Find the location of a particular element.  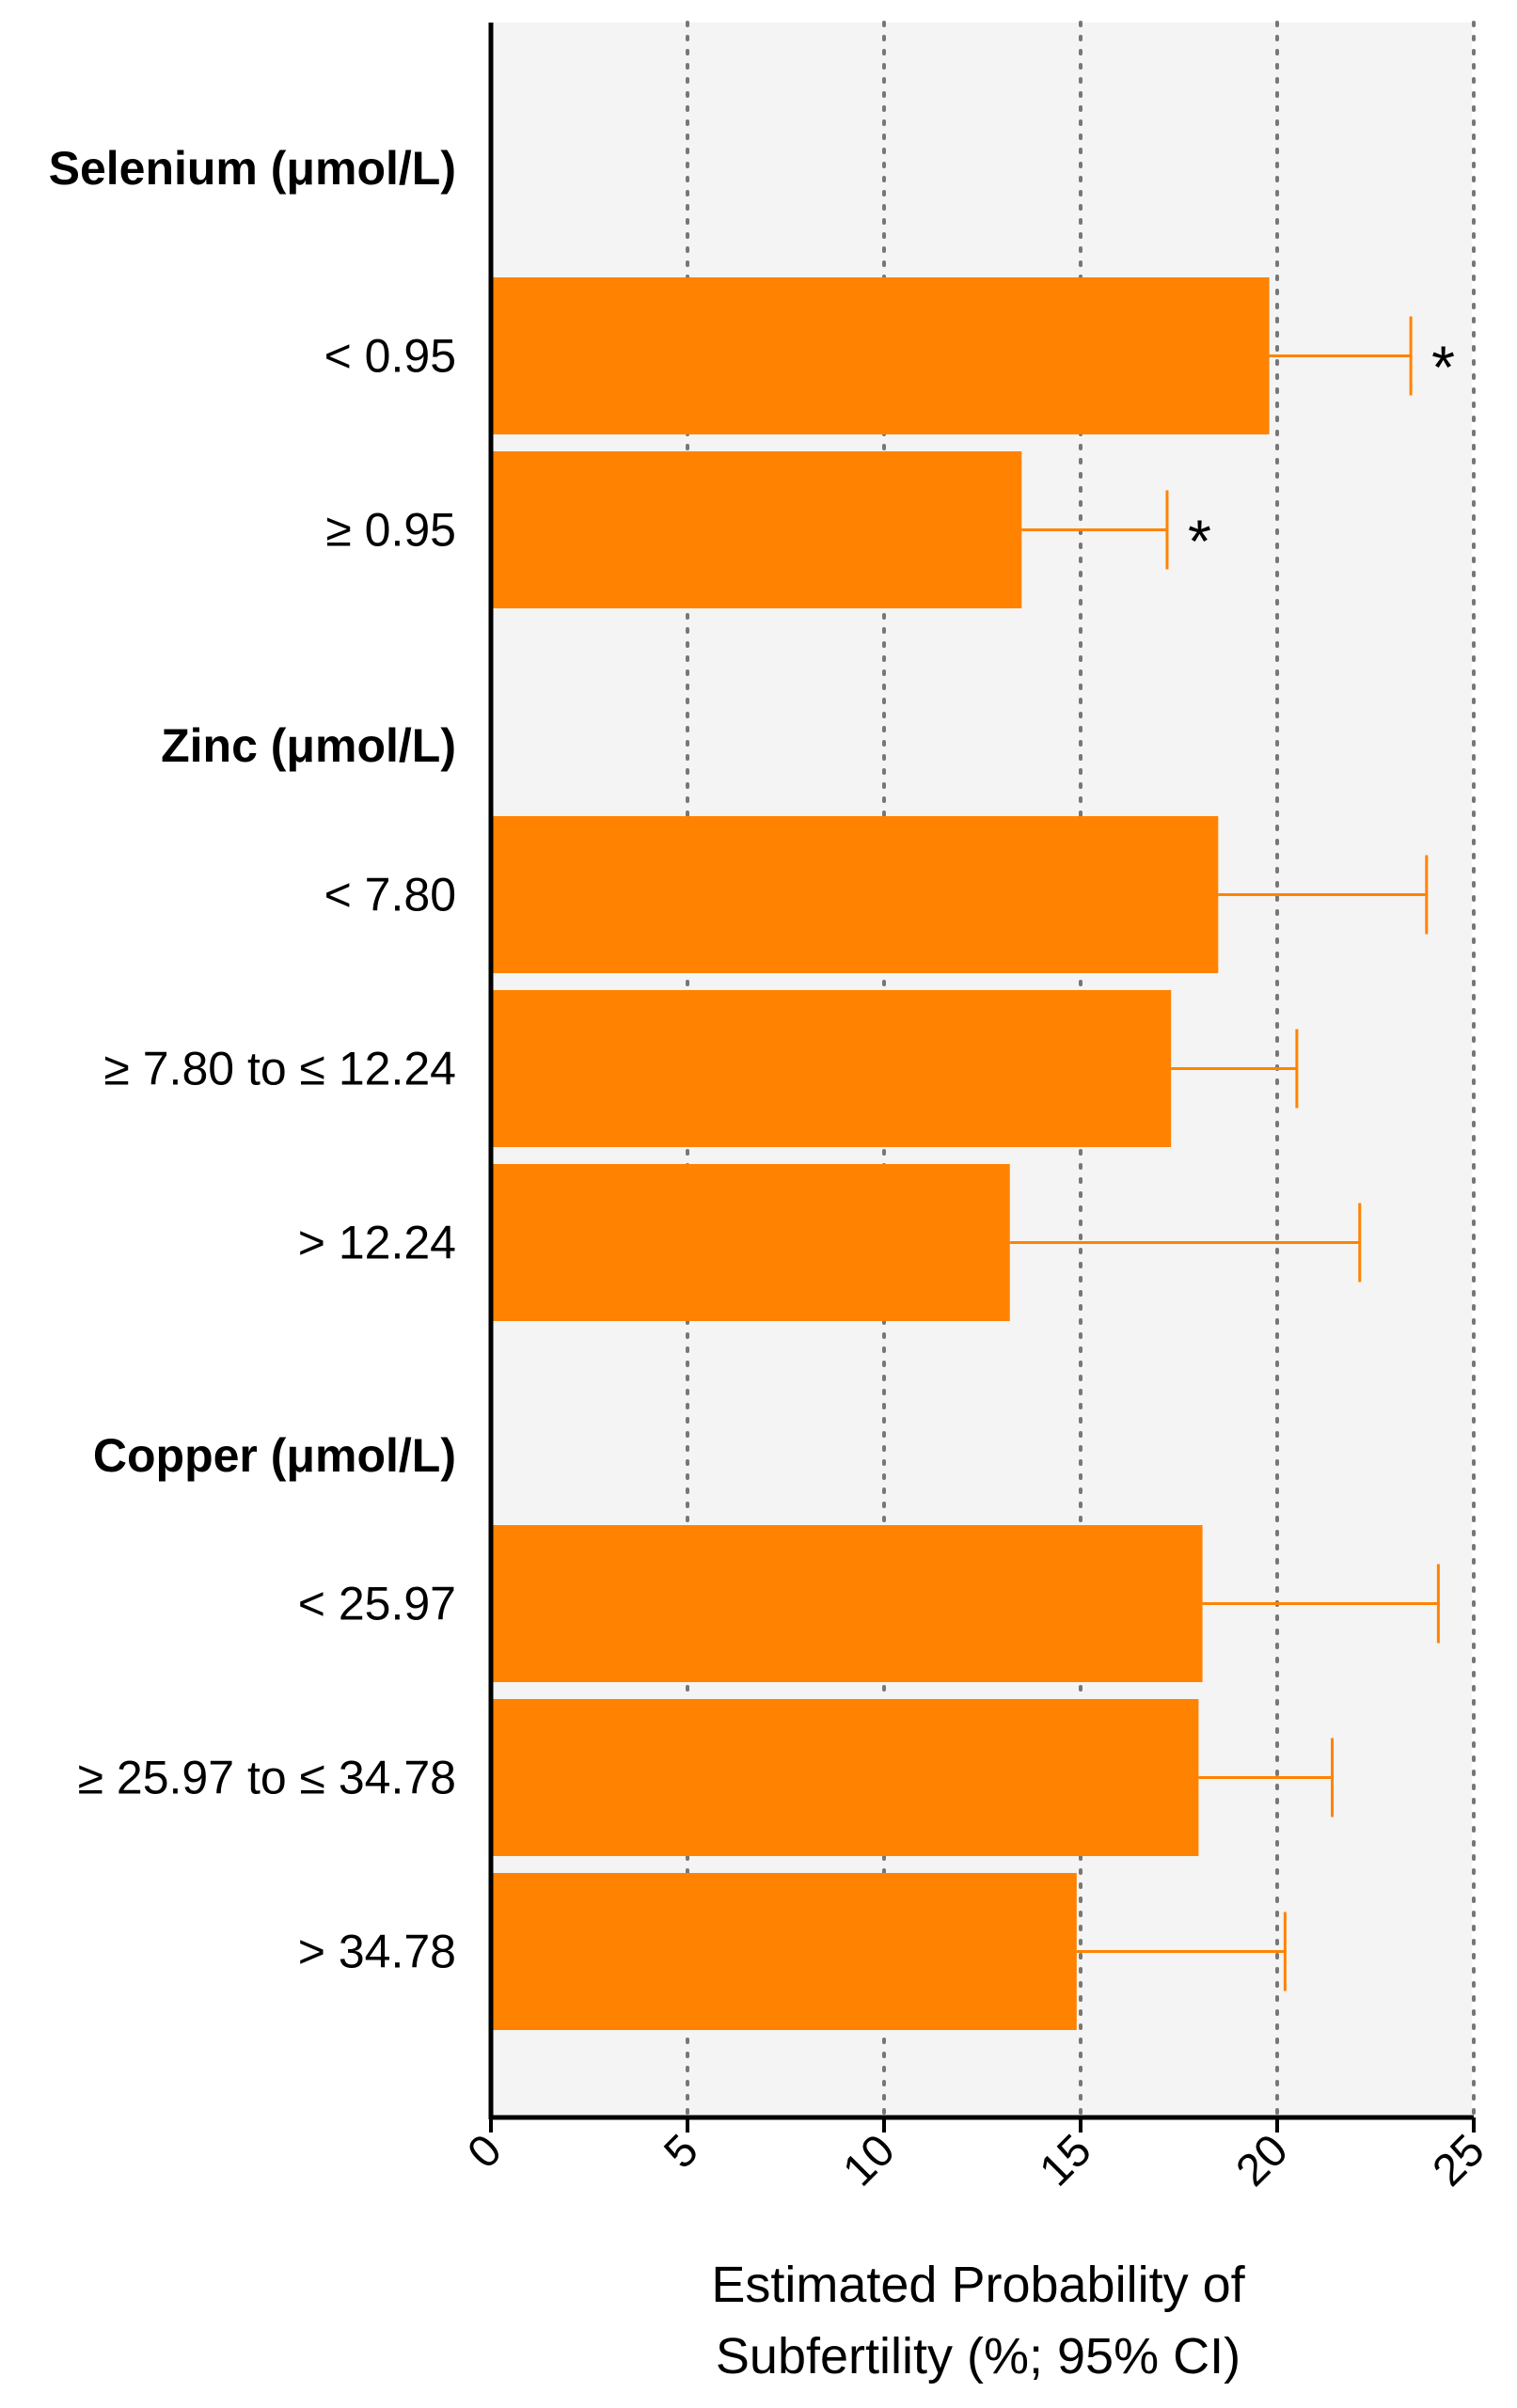

x-tick-label-0: 0 is located at coordinates (485, 2151).